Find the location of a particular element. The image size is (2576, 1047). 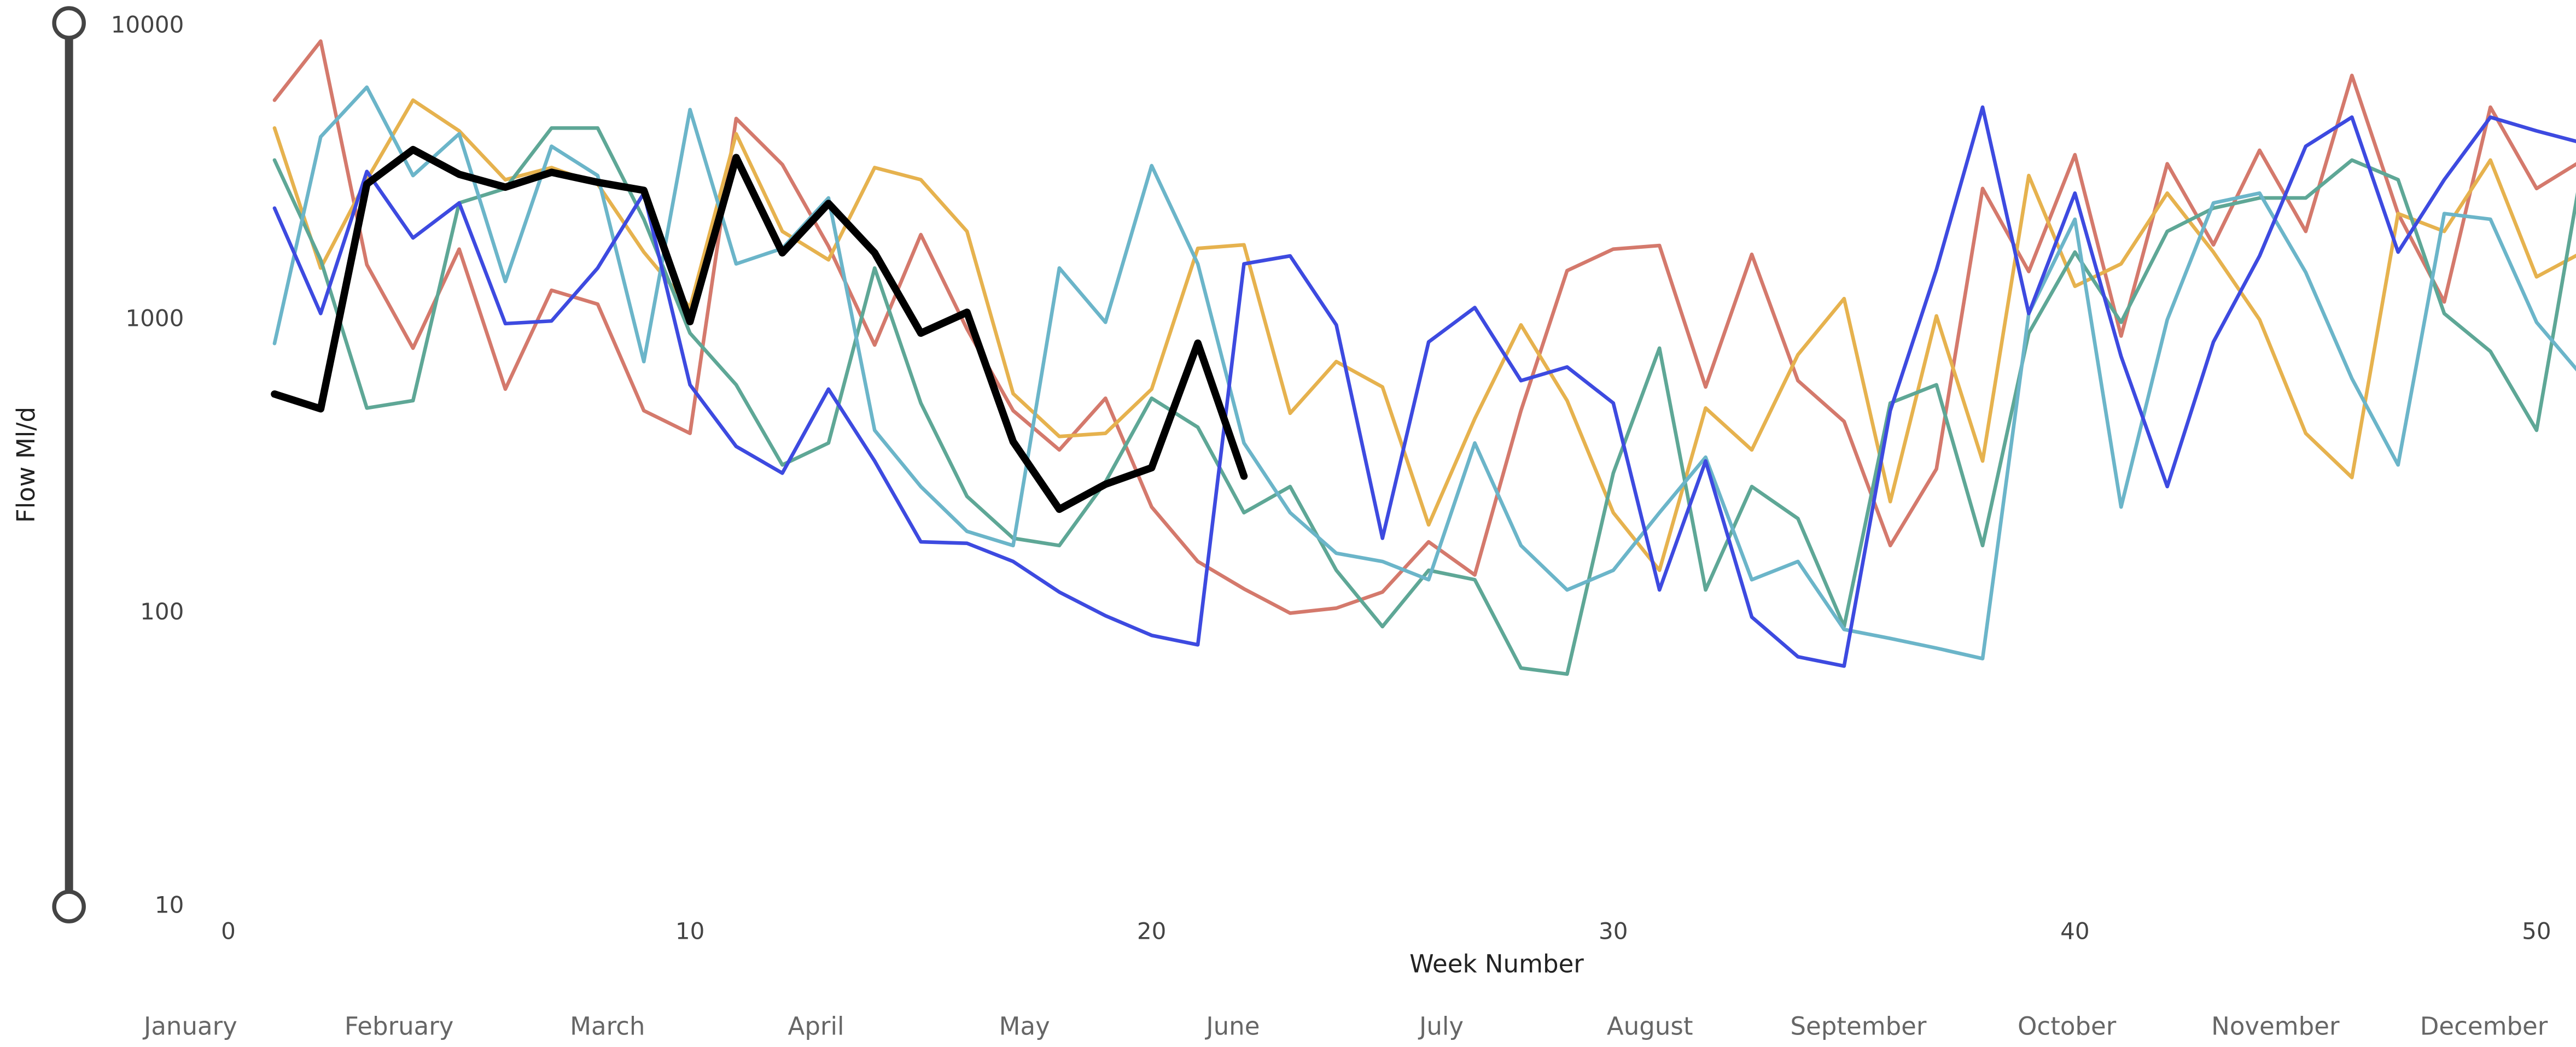

month-label: December is located at coordinates (2484, 1025).